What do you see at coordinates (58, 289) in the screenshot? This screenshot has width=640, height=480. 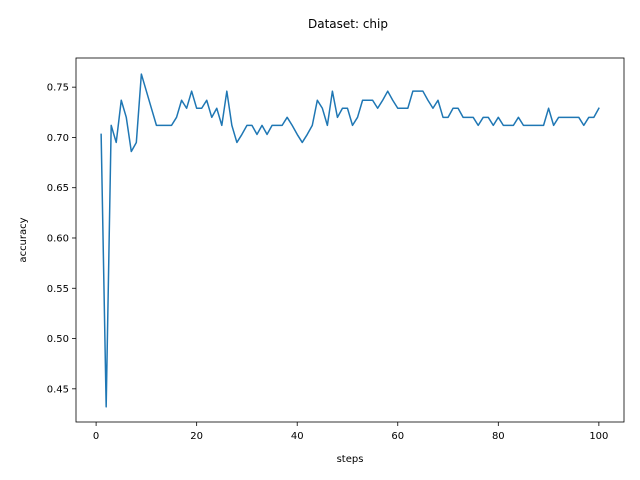 I see `y-tick-label: 0.55` at bounding box center [58, 289].